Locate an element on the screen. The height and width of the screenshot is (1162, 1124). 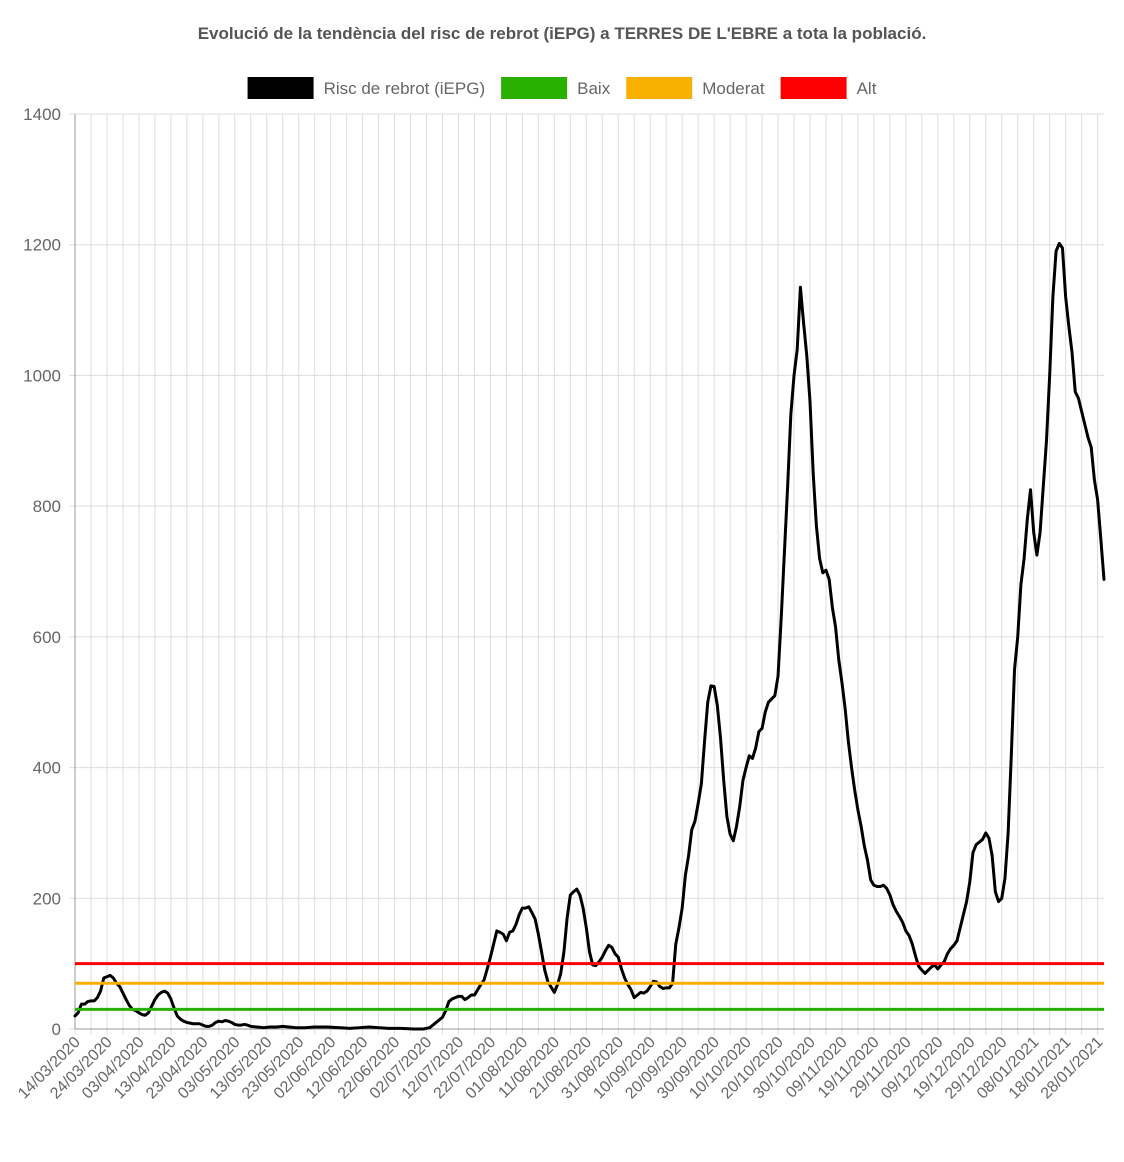
legend-item: Baix is located at coordinates (556, 88).